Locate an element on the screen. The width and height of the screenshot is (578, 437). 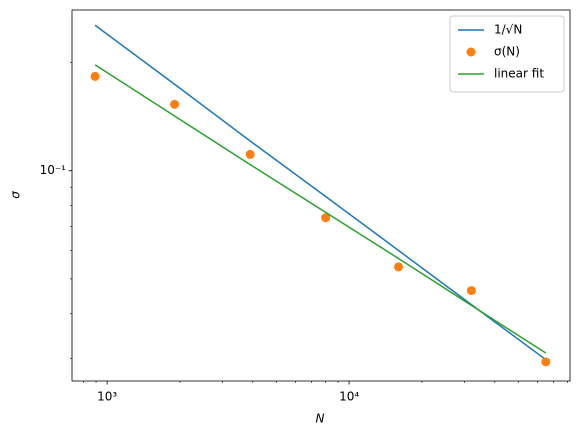
x-axis-label: N is located at coordinates (320, 419).